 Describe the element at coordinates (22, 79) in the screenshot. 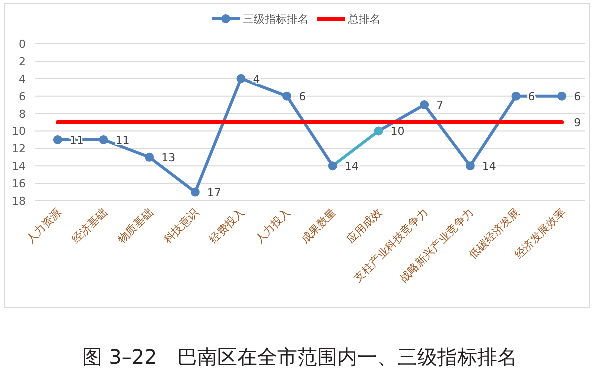

I see `y-tick-label: 4` at that location.